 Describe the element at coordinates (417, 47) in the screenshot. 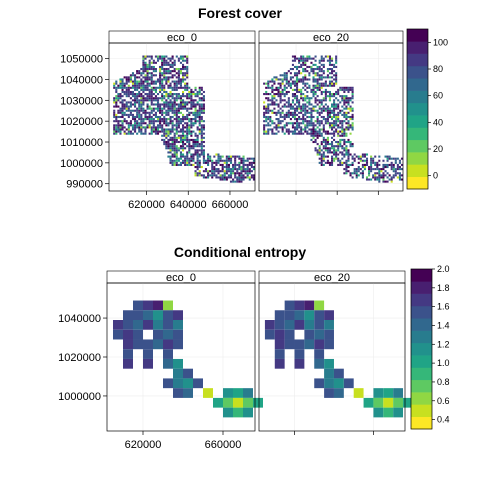

I see `top-colorbar-band` at that location.